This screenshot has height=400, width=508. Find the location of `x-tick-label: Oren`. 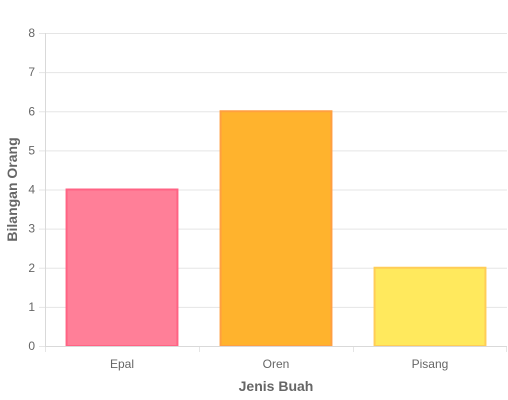

x-tick-label: Oren is located at coordinates (276, 364).